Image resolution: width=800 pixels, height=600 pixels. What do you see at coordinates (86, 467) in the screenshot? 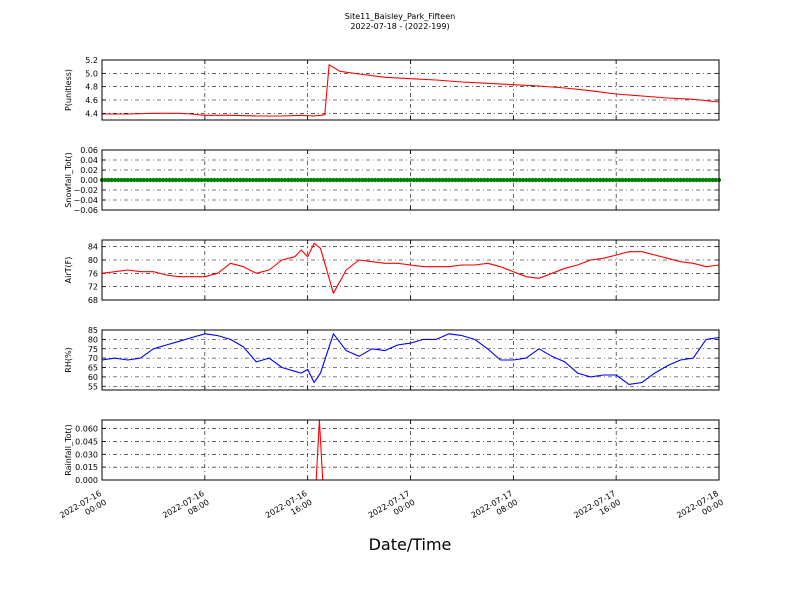
I see `y-tick-label: 0.015` at bounding box center [86, 467].